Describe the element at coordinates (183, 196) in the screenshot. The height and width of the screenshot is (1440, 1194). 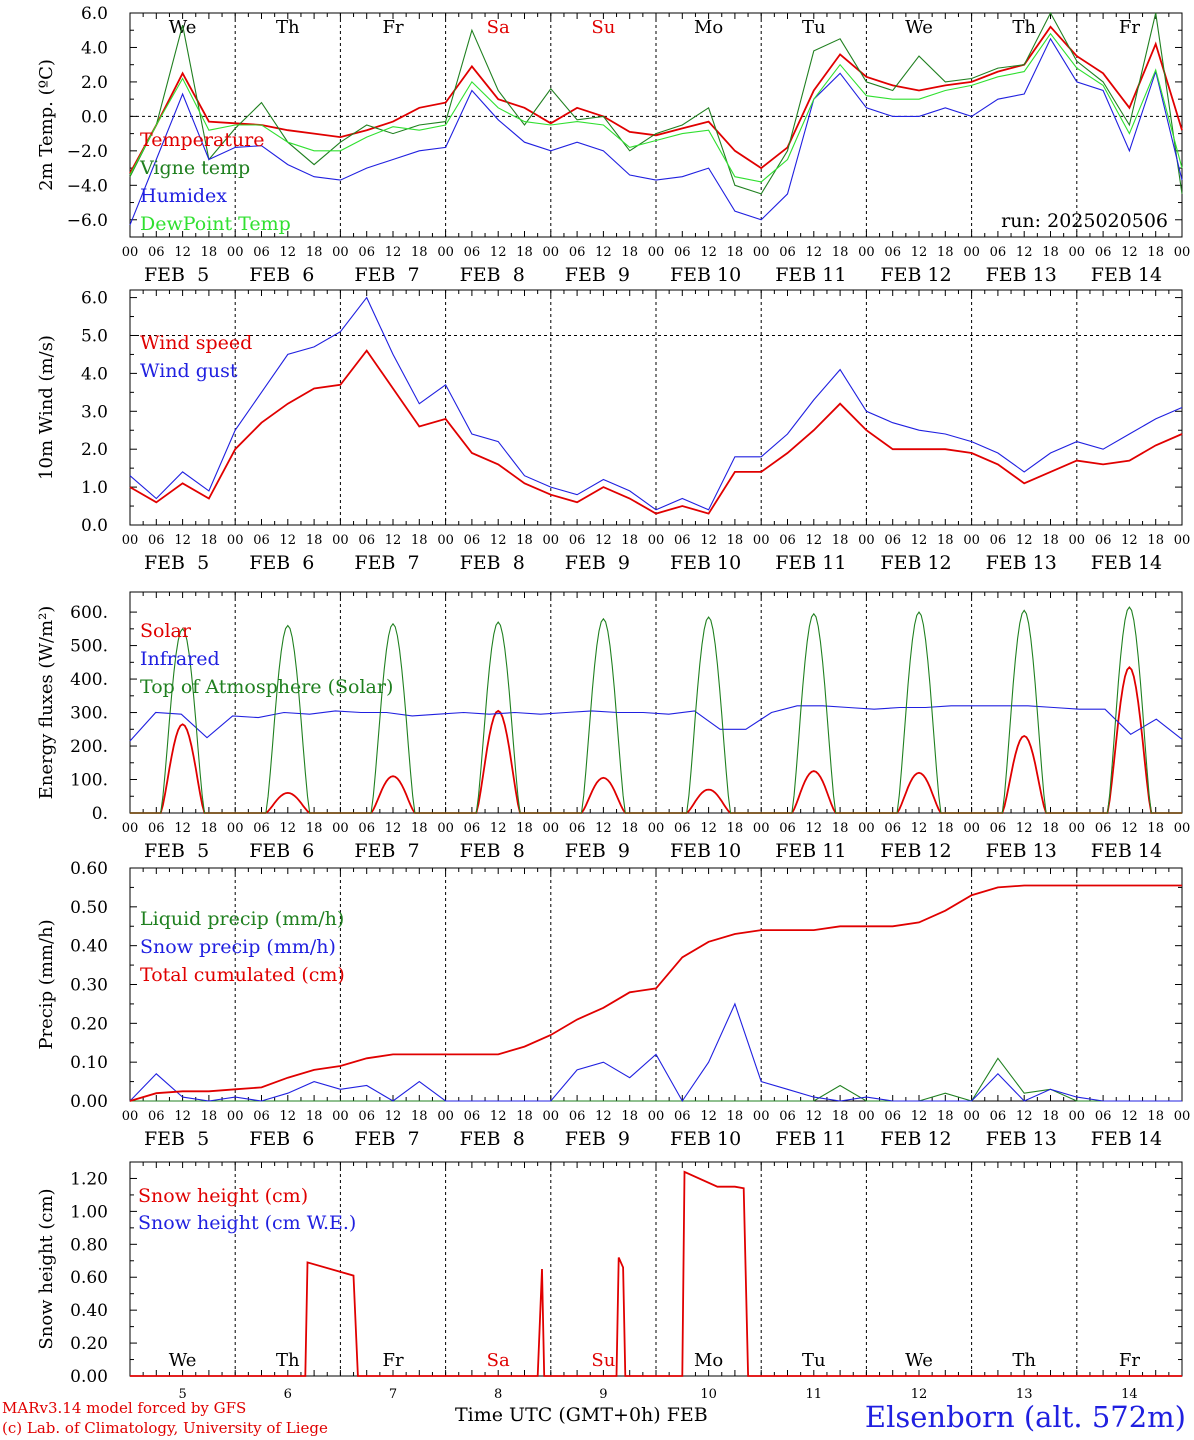
I see `legend-entry: Humidex` at that location.